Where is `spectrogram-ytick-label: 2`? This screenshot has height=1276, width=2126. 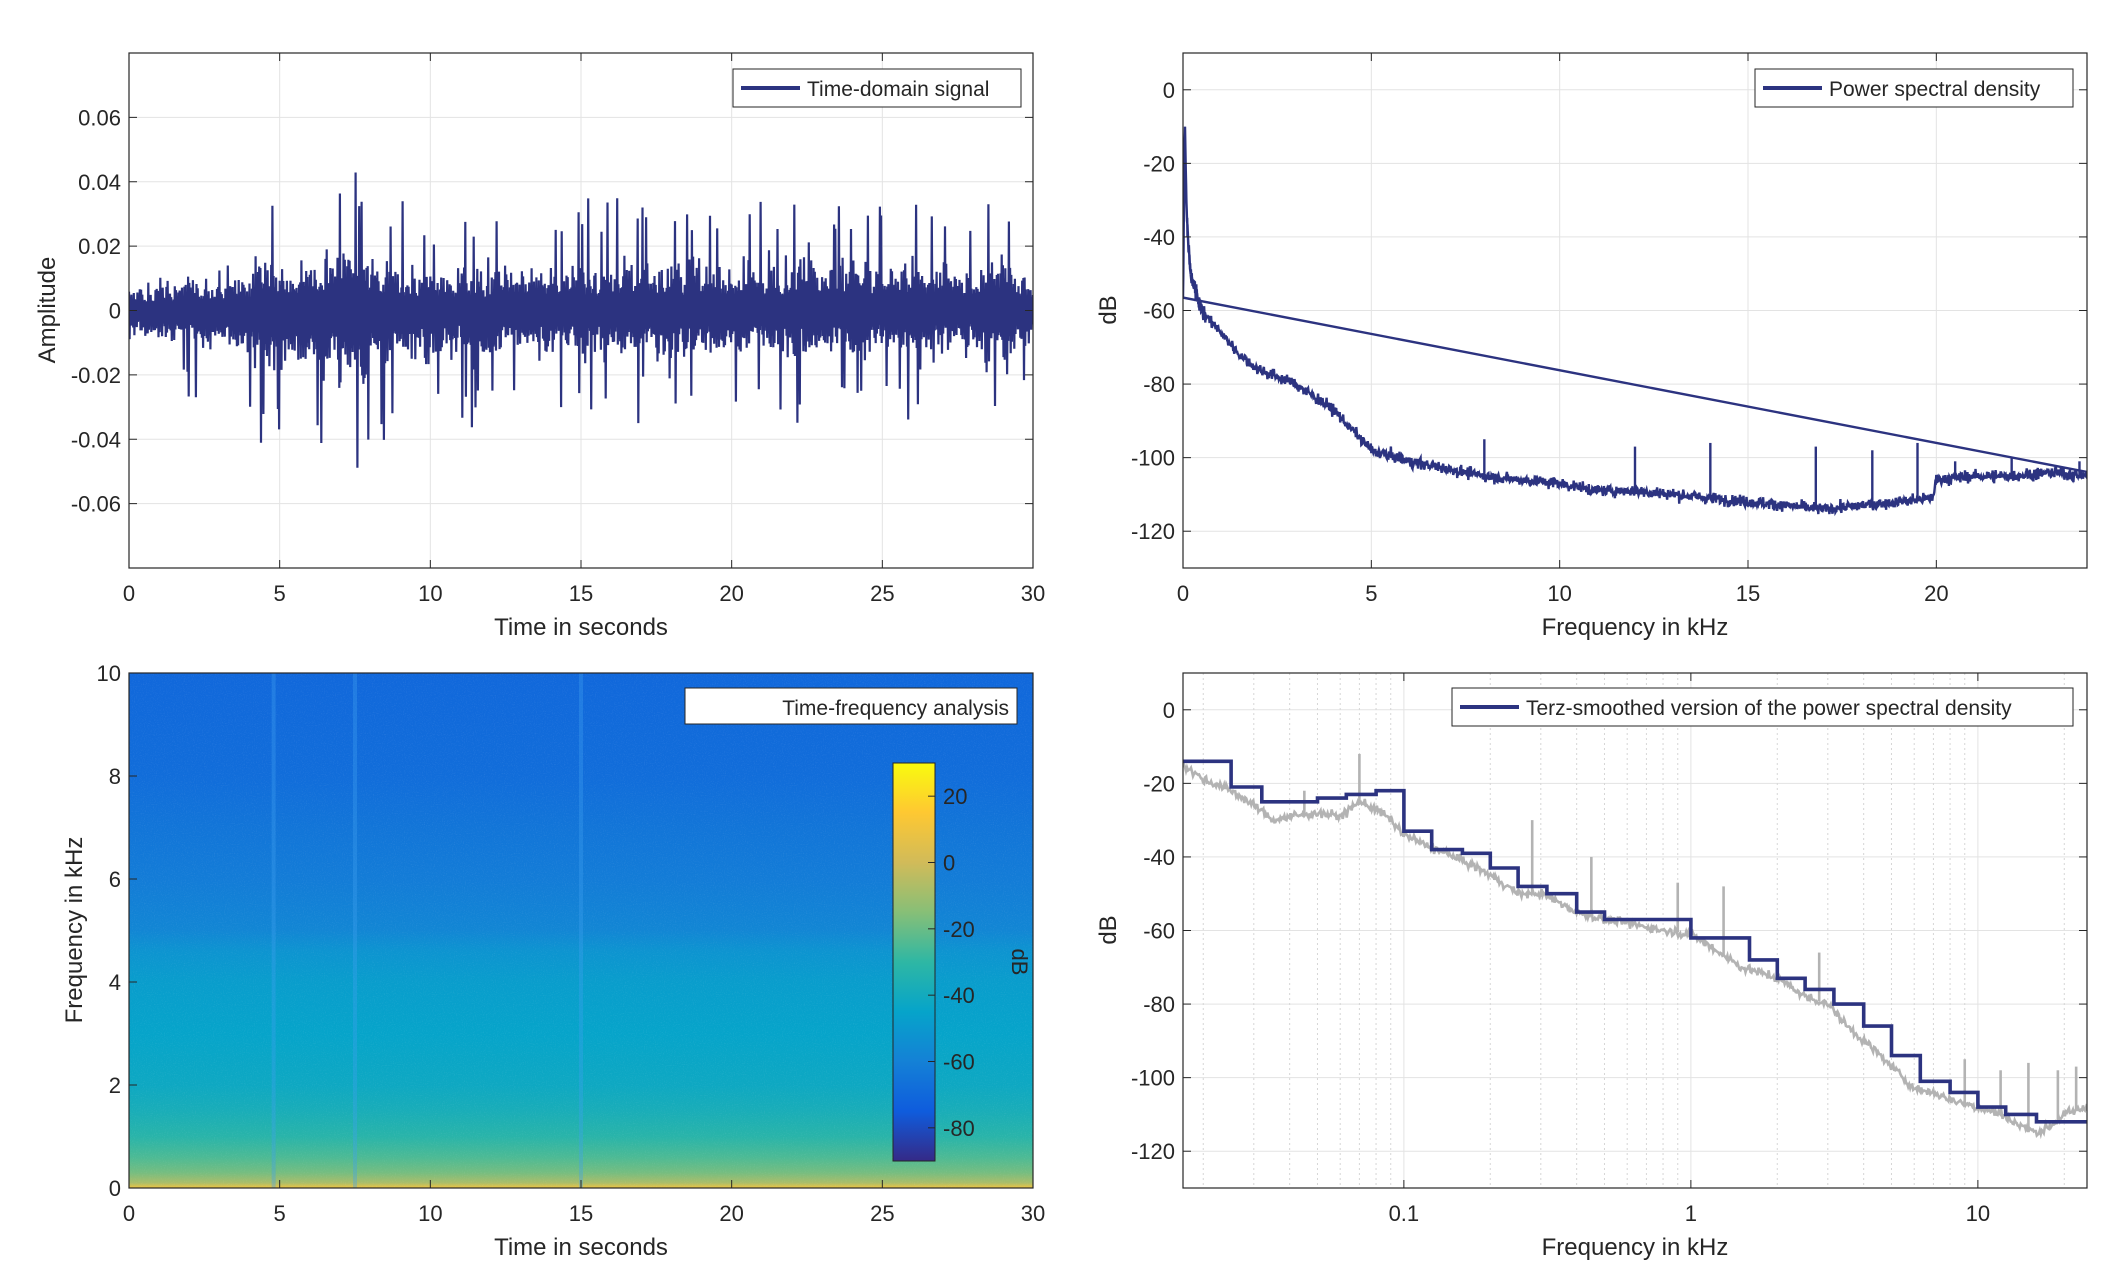
spectrogram-ytick-label: 2 is located at coordinates (115, 1085).